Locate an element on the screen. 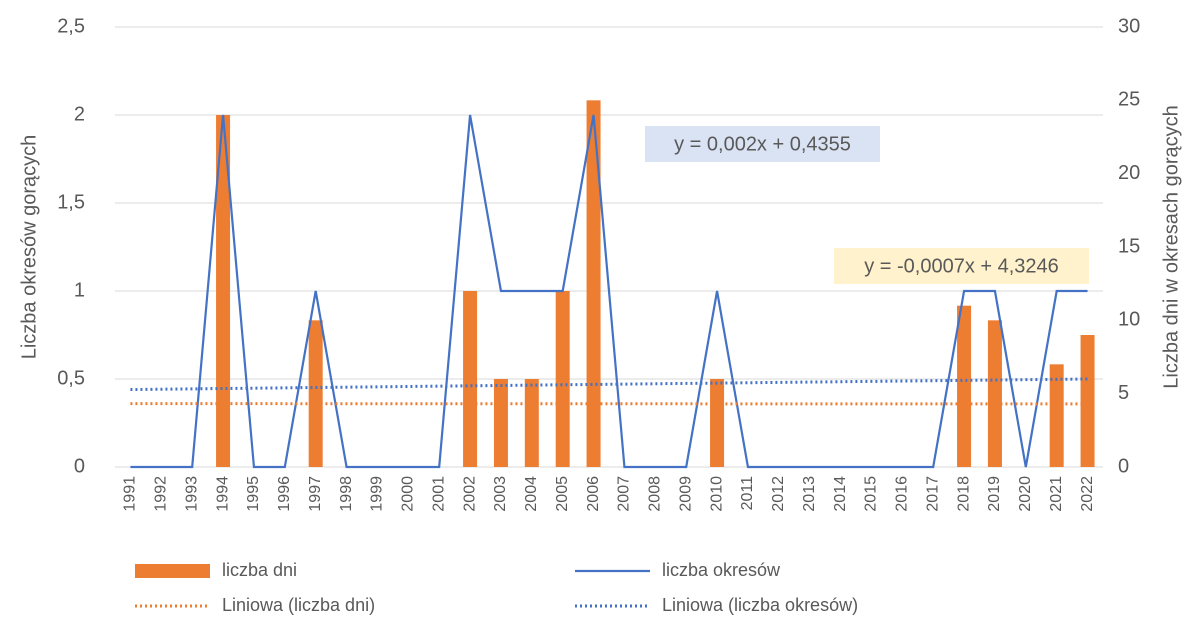 The width and height of the screenshot is (1189, 619). y2-tick-label: 5 is located at coordinates (1123, 393).